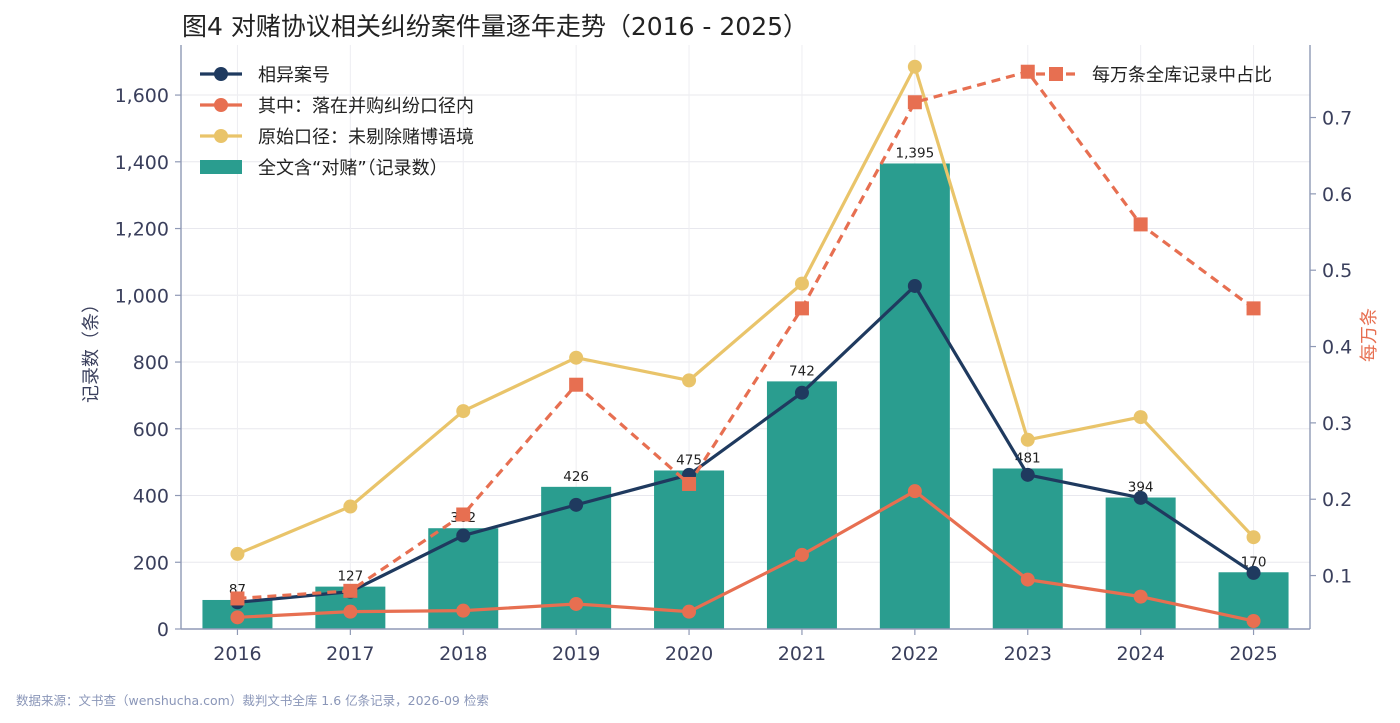 The height and width of the screenshot is (723, 1400). Describe the element at coordinates (350, 577) in the screenshot. I see `bar-label-2017: 127` at that location.